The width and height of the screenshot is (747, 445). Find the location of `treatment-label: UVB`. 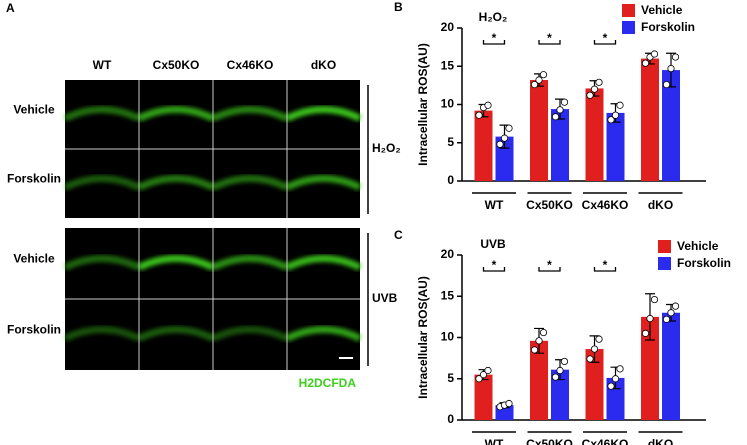

treatment-label: UVB is located at coordinates (385, 298).